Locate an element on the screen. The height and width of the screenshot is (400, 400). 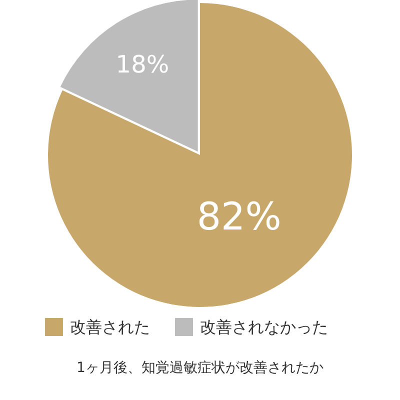
data-label: 82% is located at coordinates (239, 216).